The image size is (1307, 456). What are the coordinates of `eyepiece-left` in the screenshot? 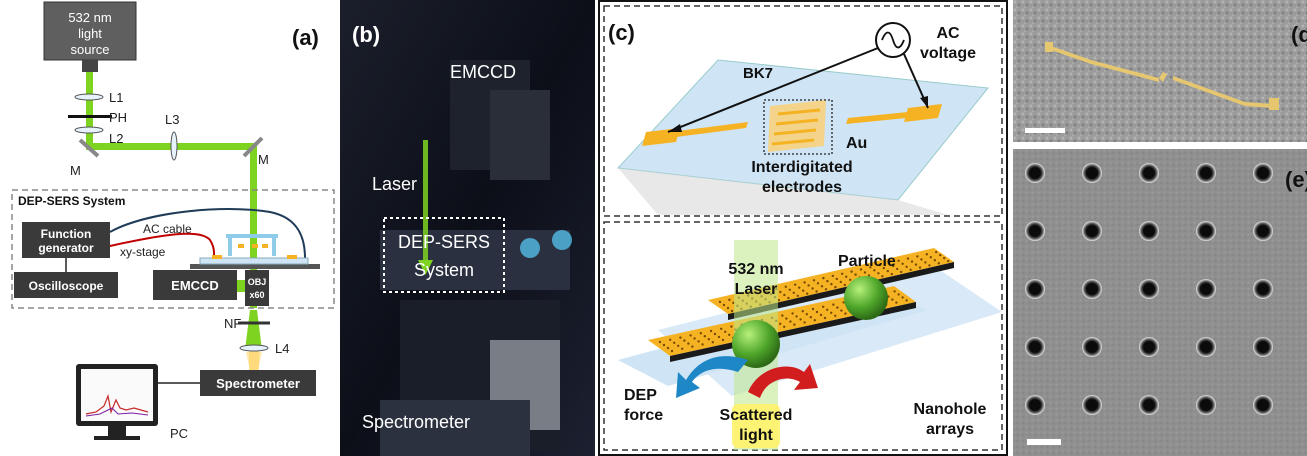 It's located at (530, 248).